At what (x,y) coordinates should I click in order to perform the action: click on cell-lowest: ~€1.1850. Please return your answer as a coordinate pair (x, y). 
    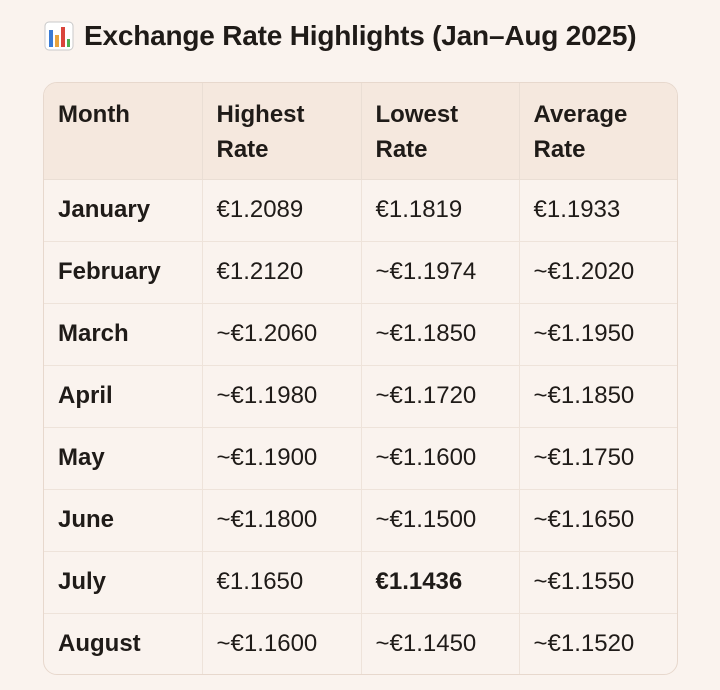
    Looking at the image, I should click on (440, 334).